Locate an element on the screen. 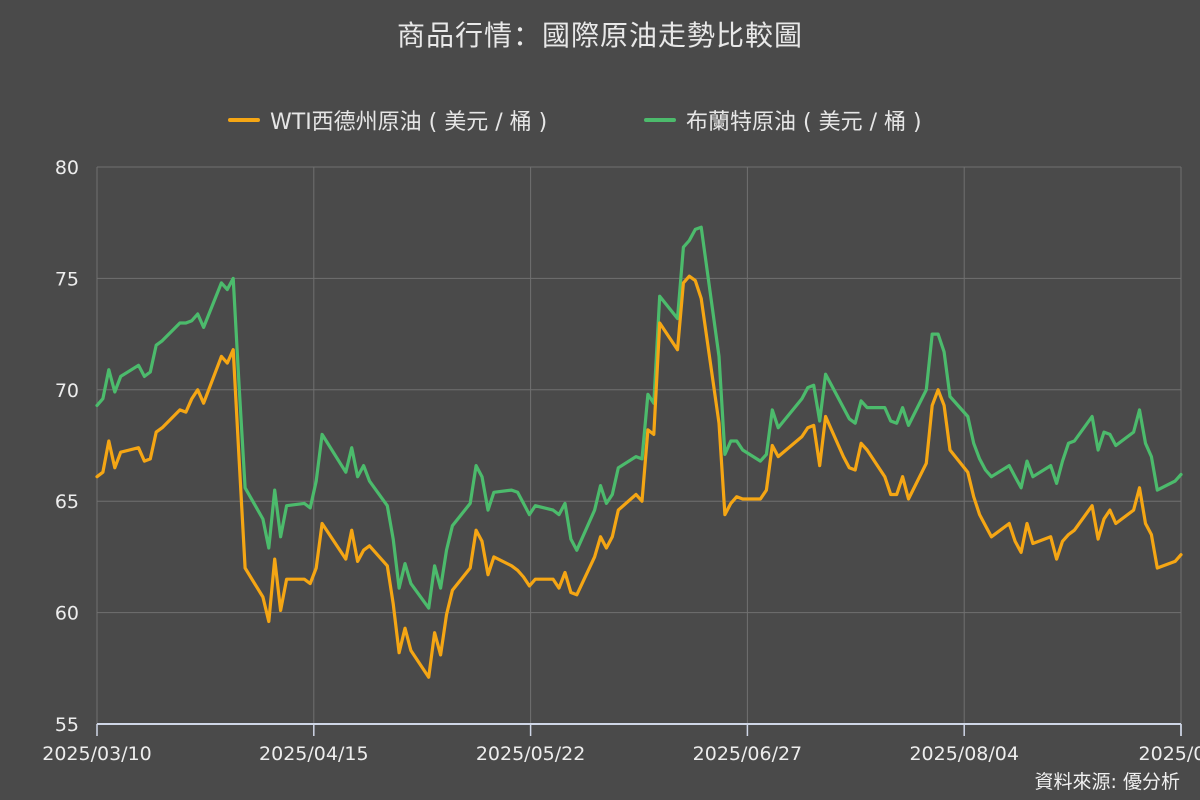 The image size is (1200, 800). legend-item-brent: 布蘭特原油 ( 美元 / 桶 ) is located at coordinates (783, 120).